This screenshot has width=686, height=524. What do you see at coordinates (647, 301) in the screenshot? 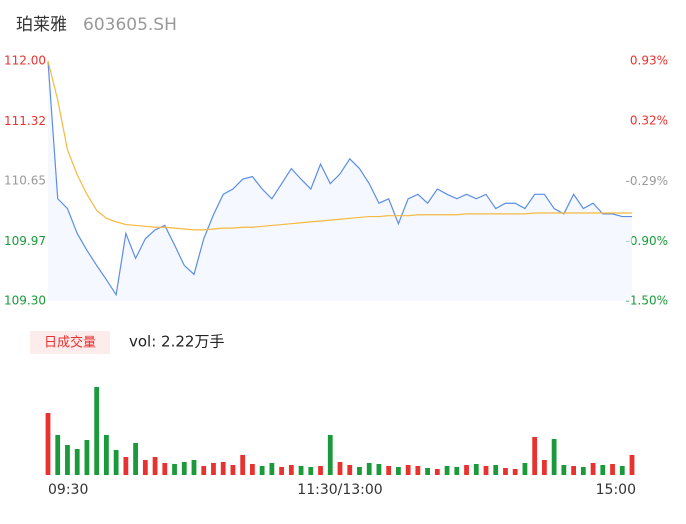
I see `y2-tick-label: -1.50%` at bounding box center [647, 301].